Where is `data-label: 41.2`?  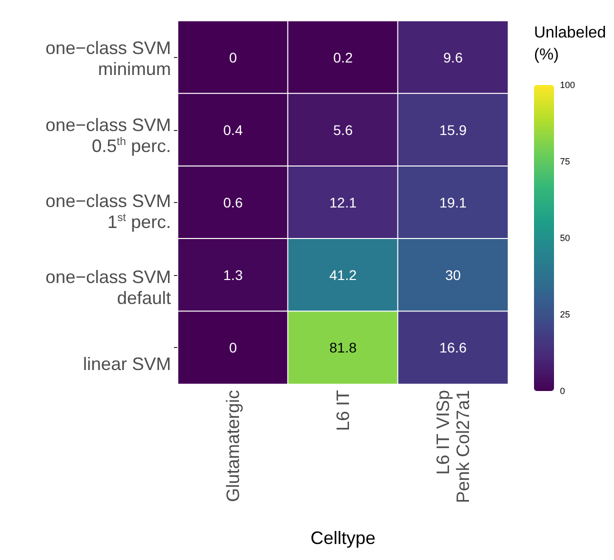
data-label: 41.2 is located at coordinates (343, 275).